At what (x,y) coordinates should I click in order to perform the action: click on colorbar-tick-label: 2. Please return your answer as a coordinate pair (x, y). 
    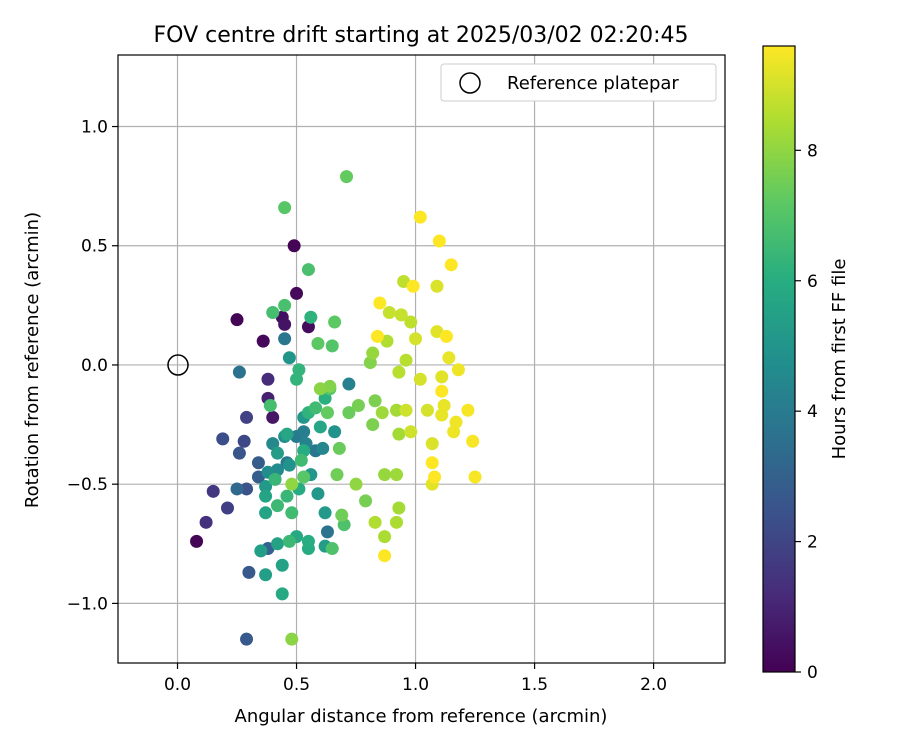
    Looking at the image, I should click on (812, 543).